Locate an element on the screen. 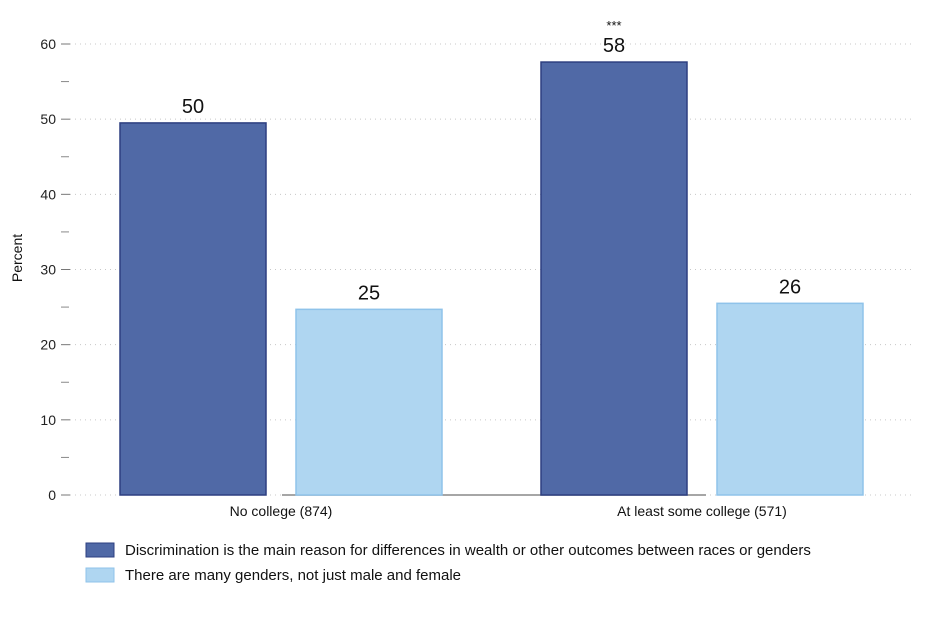 Image resolution: width=936 pixels, height=624 pixels. data-label: 26 is located at coordinates (790, 287).